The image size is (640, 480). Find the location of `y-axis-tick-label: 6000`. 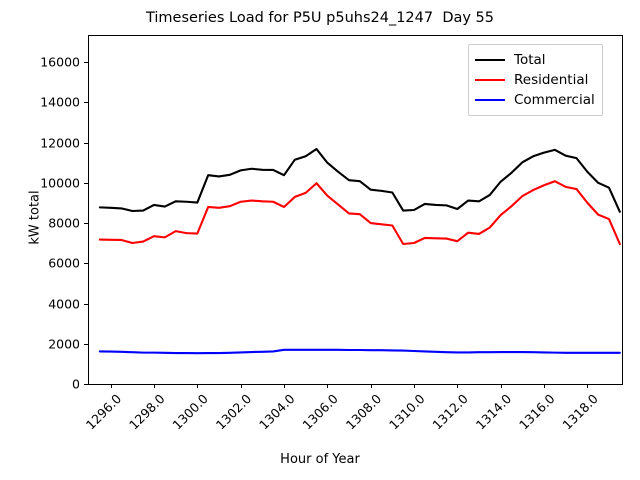

y-axis-tick-label: 6000 is located at coordinates (64, 263).